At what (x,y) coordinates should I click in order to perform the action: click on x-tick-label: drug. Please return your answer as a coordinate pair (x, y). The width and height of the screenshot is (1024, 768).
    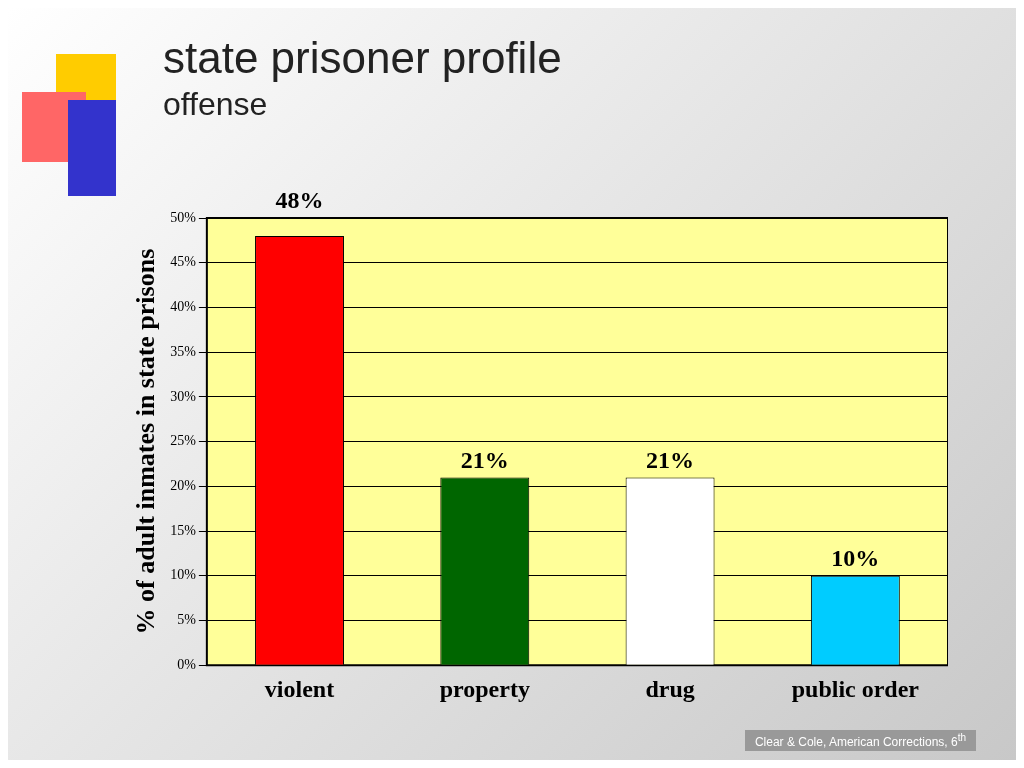
    Looking at the image, I should click on (670, 688).